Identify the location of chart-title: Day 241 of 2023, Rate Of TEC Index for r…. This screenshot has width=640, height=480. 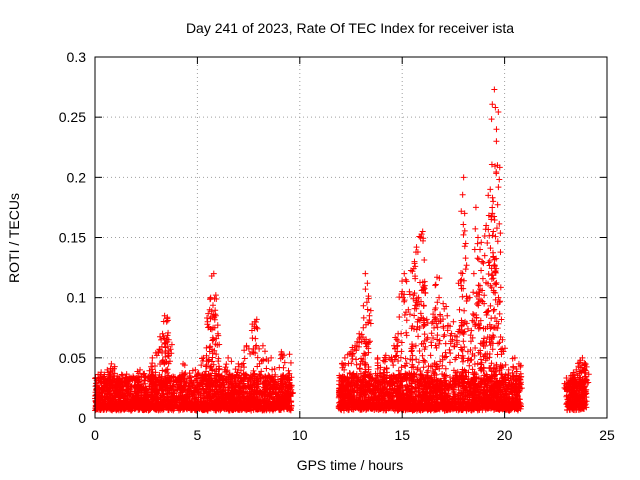
(350, 28).